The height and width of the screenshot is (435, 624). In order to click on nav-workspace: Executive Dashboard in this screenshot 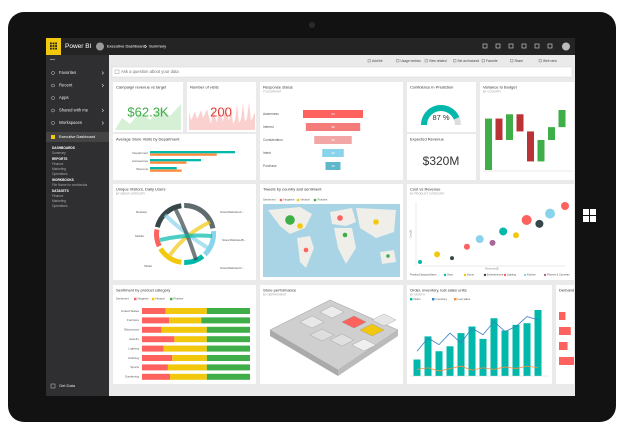, I will do `click(77, 137)`.